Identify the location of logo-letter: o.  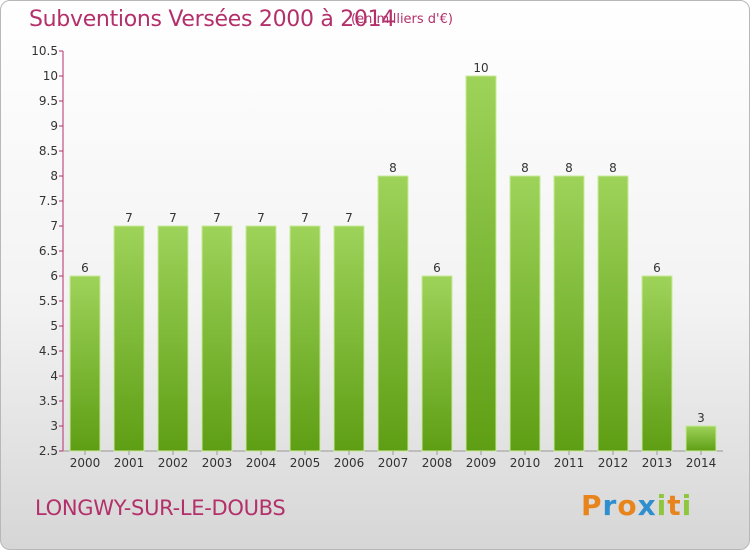
(627, 505).